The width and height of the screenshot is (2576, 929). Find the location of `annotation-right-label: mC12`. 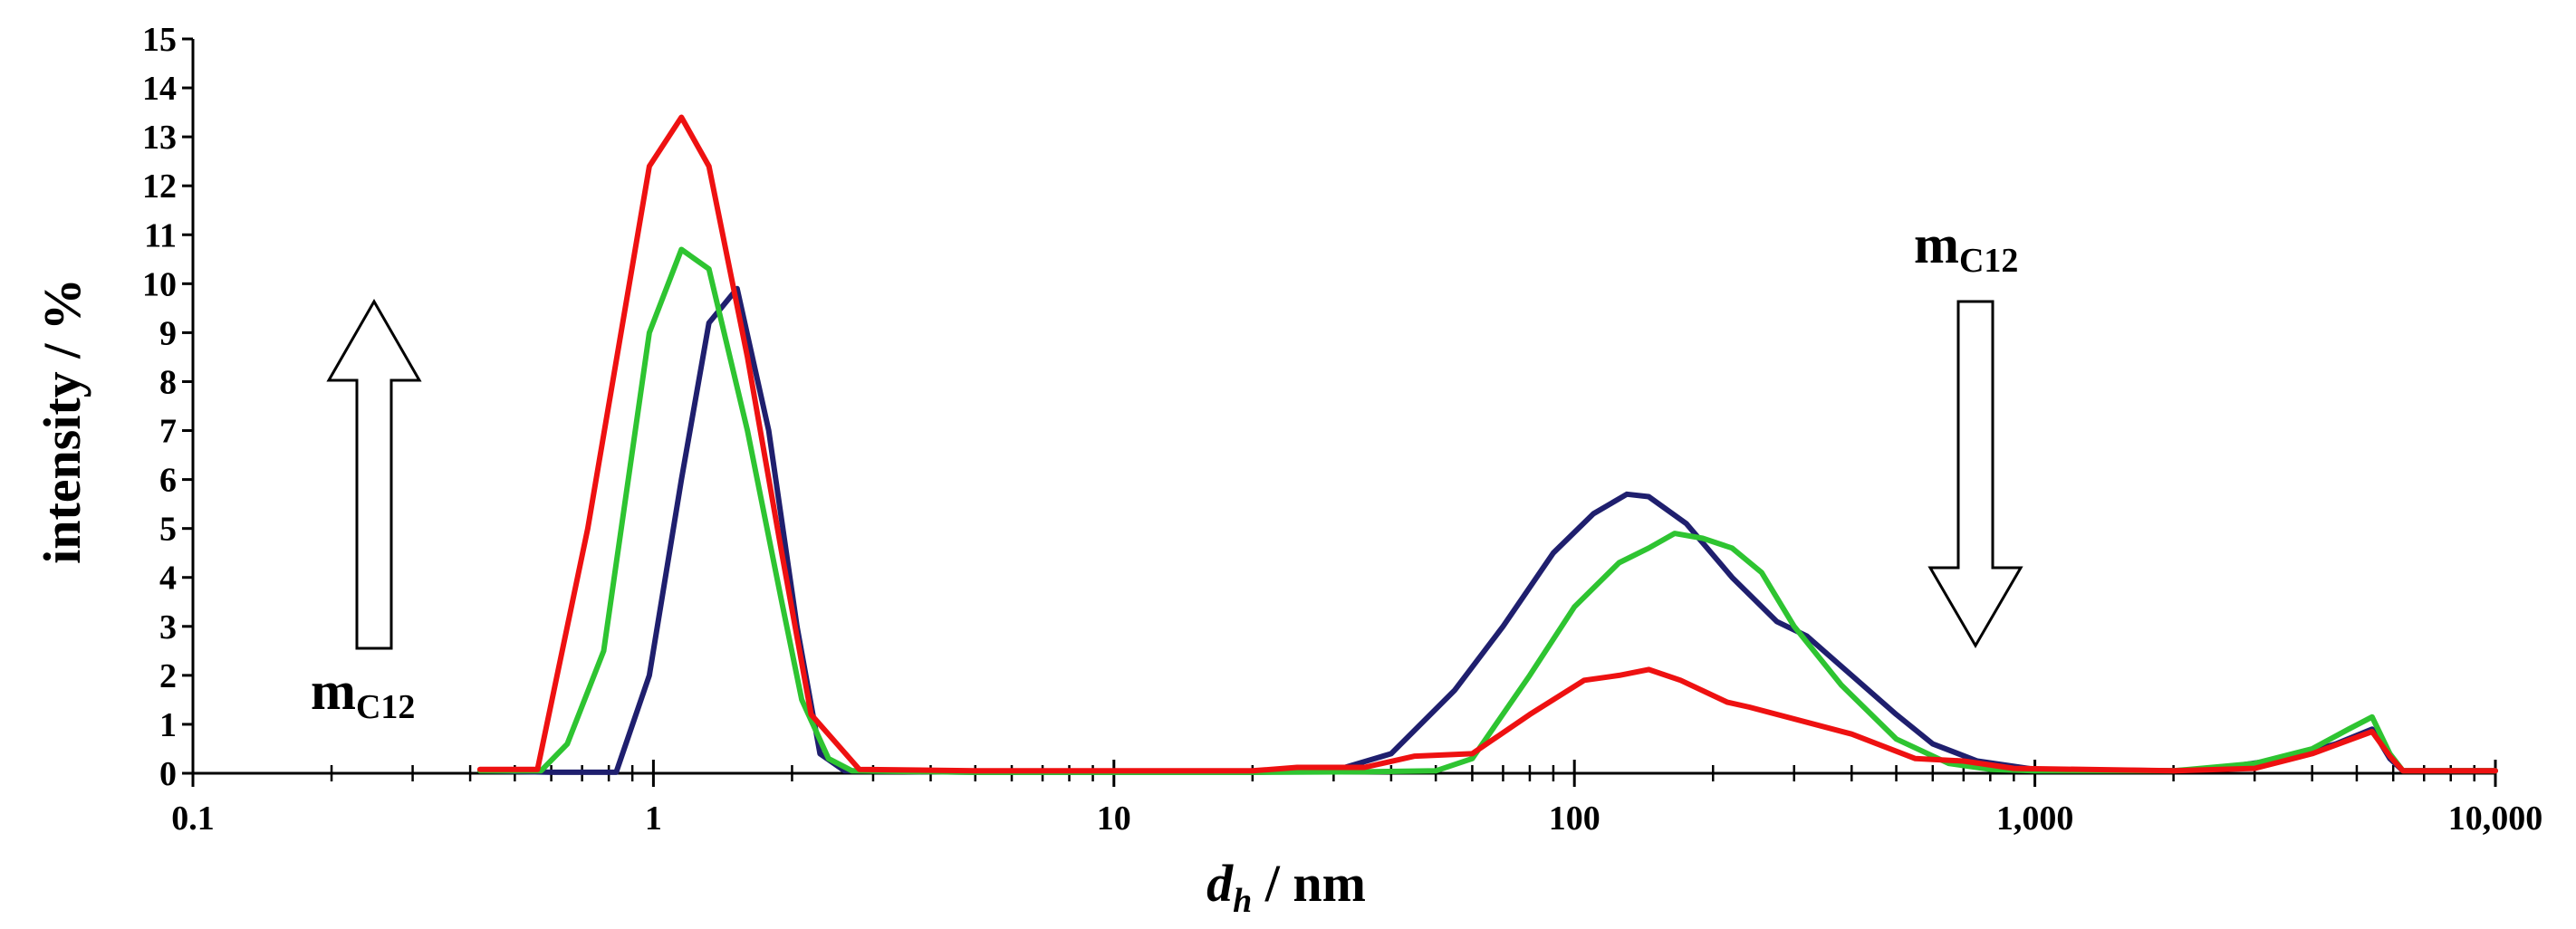

annotation-right-label: mC12 is located at coordinates (1966, 247).